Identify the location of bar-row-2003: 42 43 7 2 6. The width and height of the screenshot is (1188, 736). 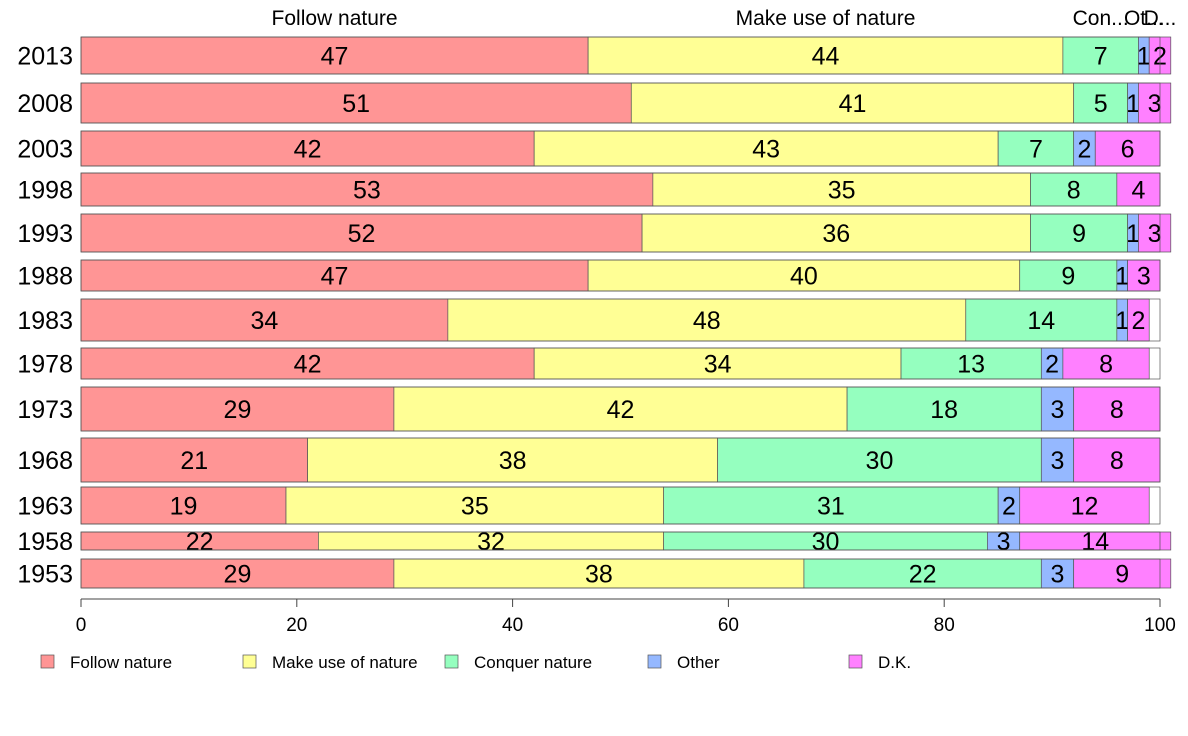
(620, 148).